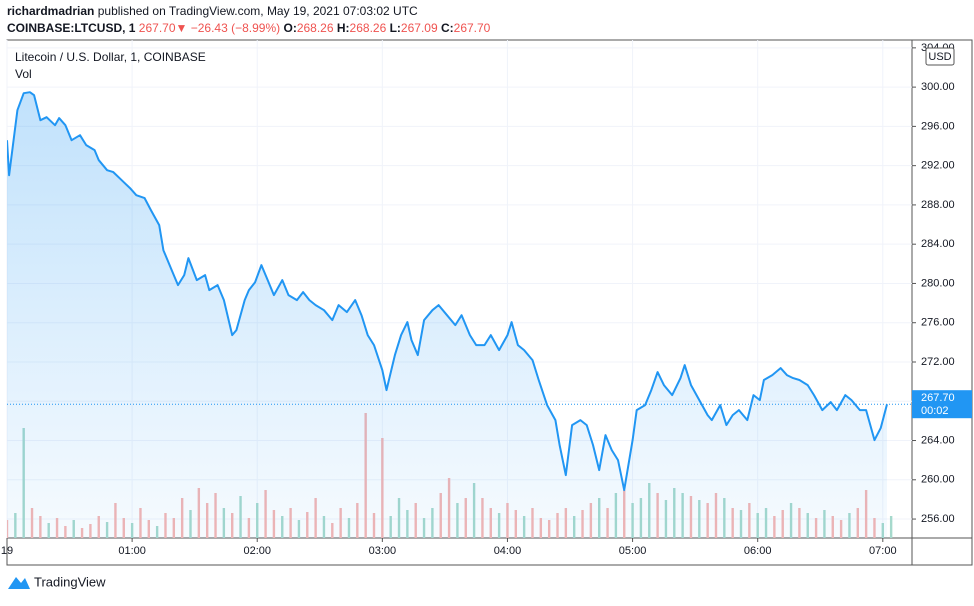 The width and height of the screenshot is (974, 606). What do you see at coordinates (891, 527) in the screenshot?
I see `volume-bar` at bounding box center [891, 527].